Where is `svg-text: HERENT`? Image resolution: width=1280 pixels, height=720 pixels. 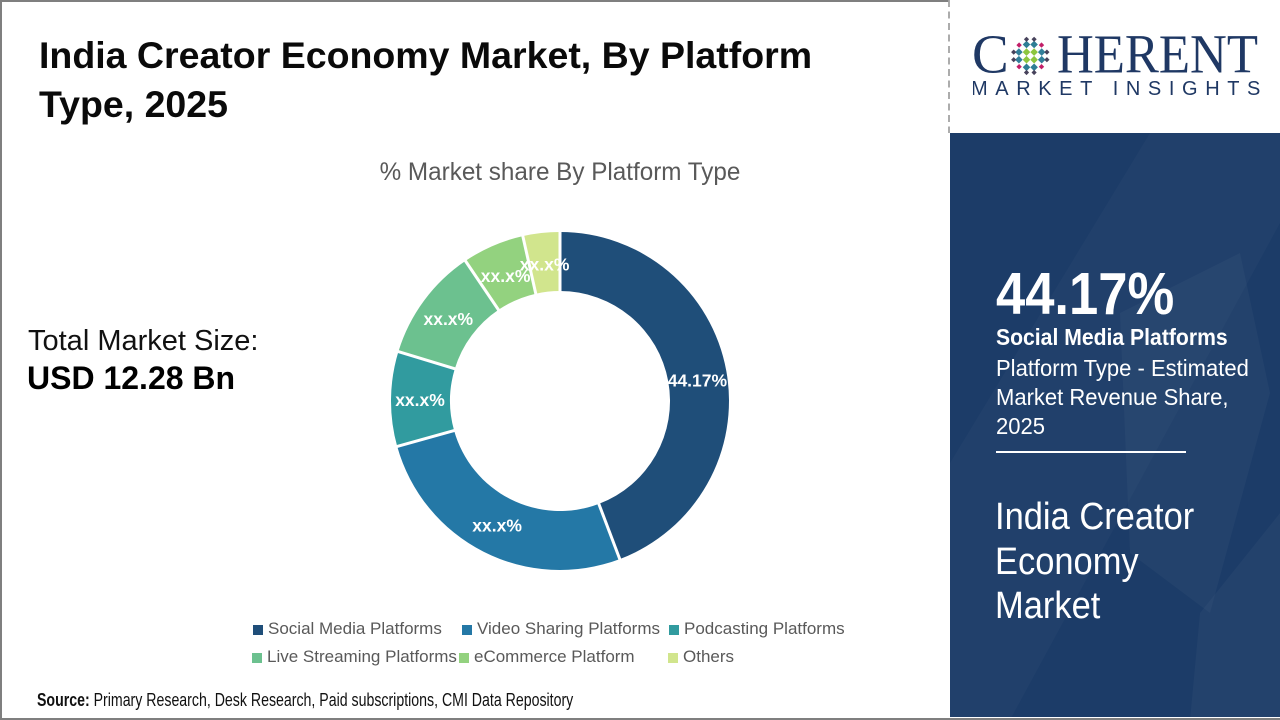
svg-text: HERENT is located at coordinates (1157, 55).